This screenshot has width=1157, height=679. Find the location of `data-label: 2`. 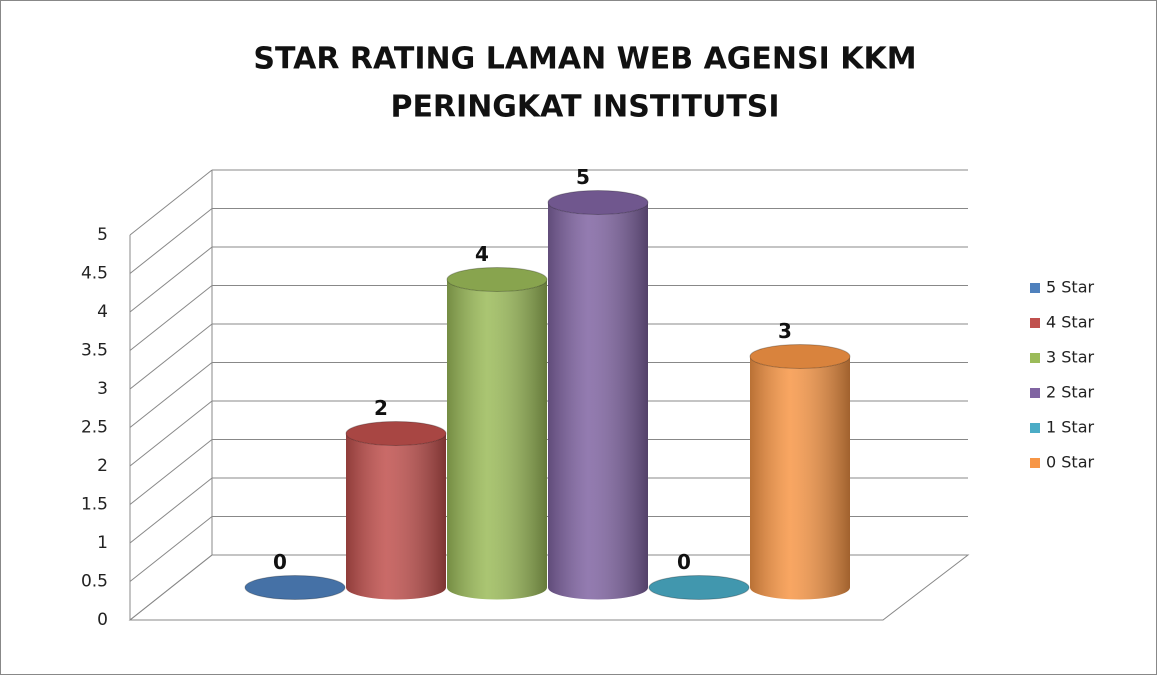

data-label: 2 is located at coordinates (381, 408).